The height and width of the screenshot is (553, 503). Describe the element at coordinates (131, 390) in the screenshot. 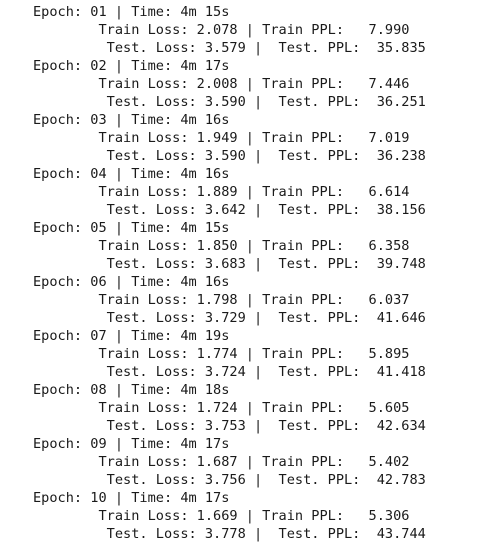

I see `epoch-header-line: Epoch: 08 | Time: 4m 18s` at that location.